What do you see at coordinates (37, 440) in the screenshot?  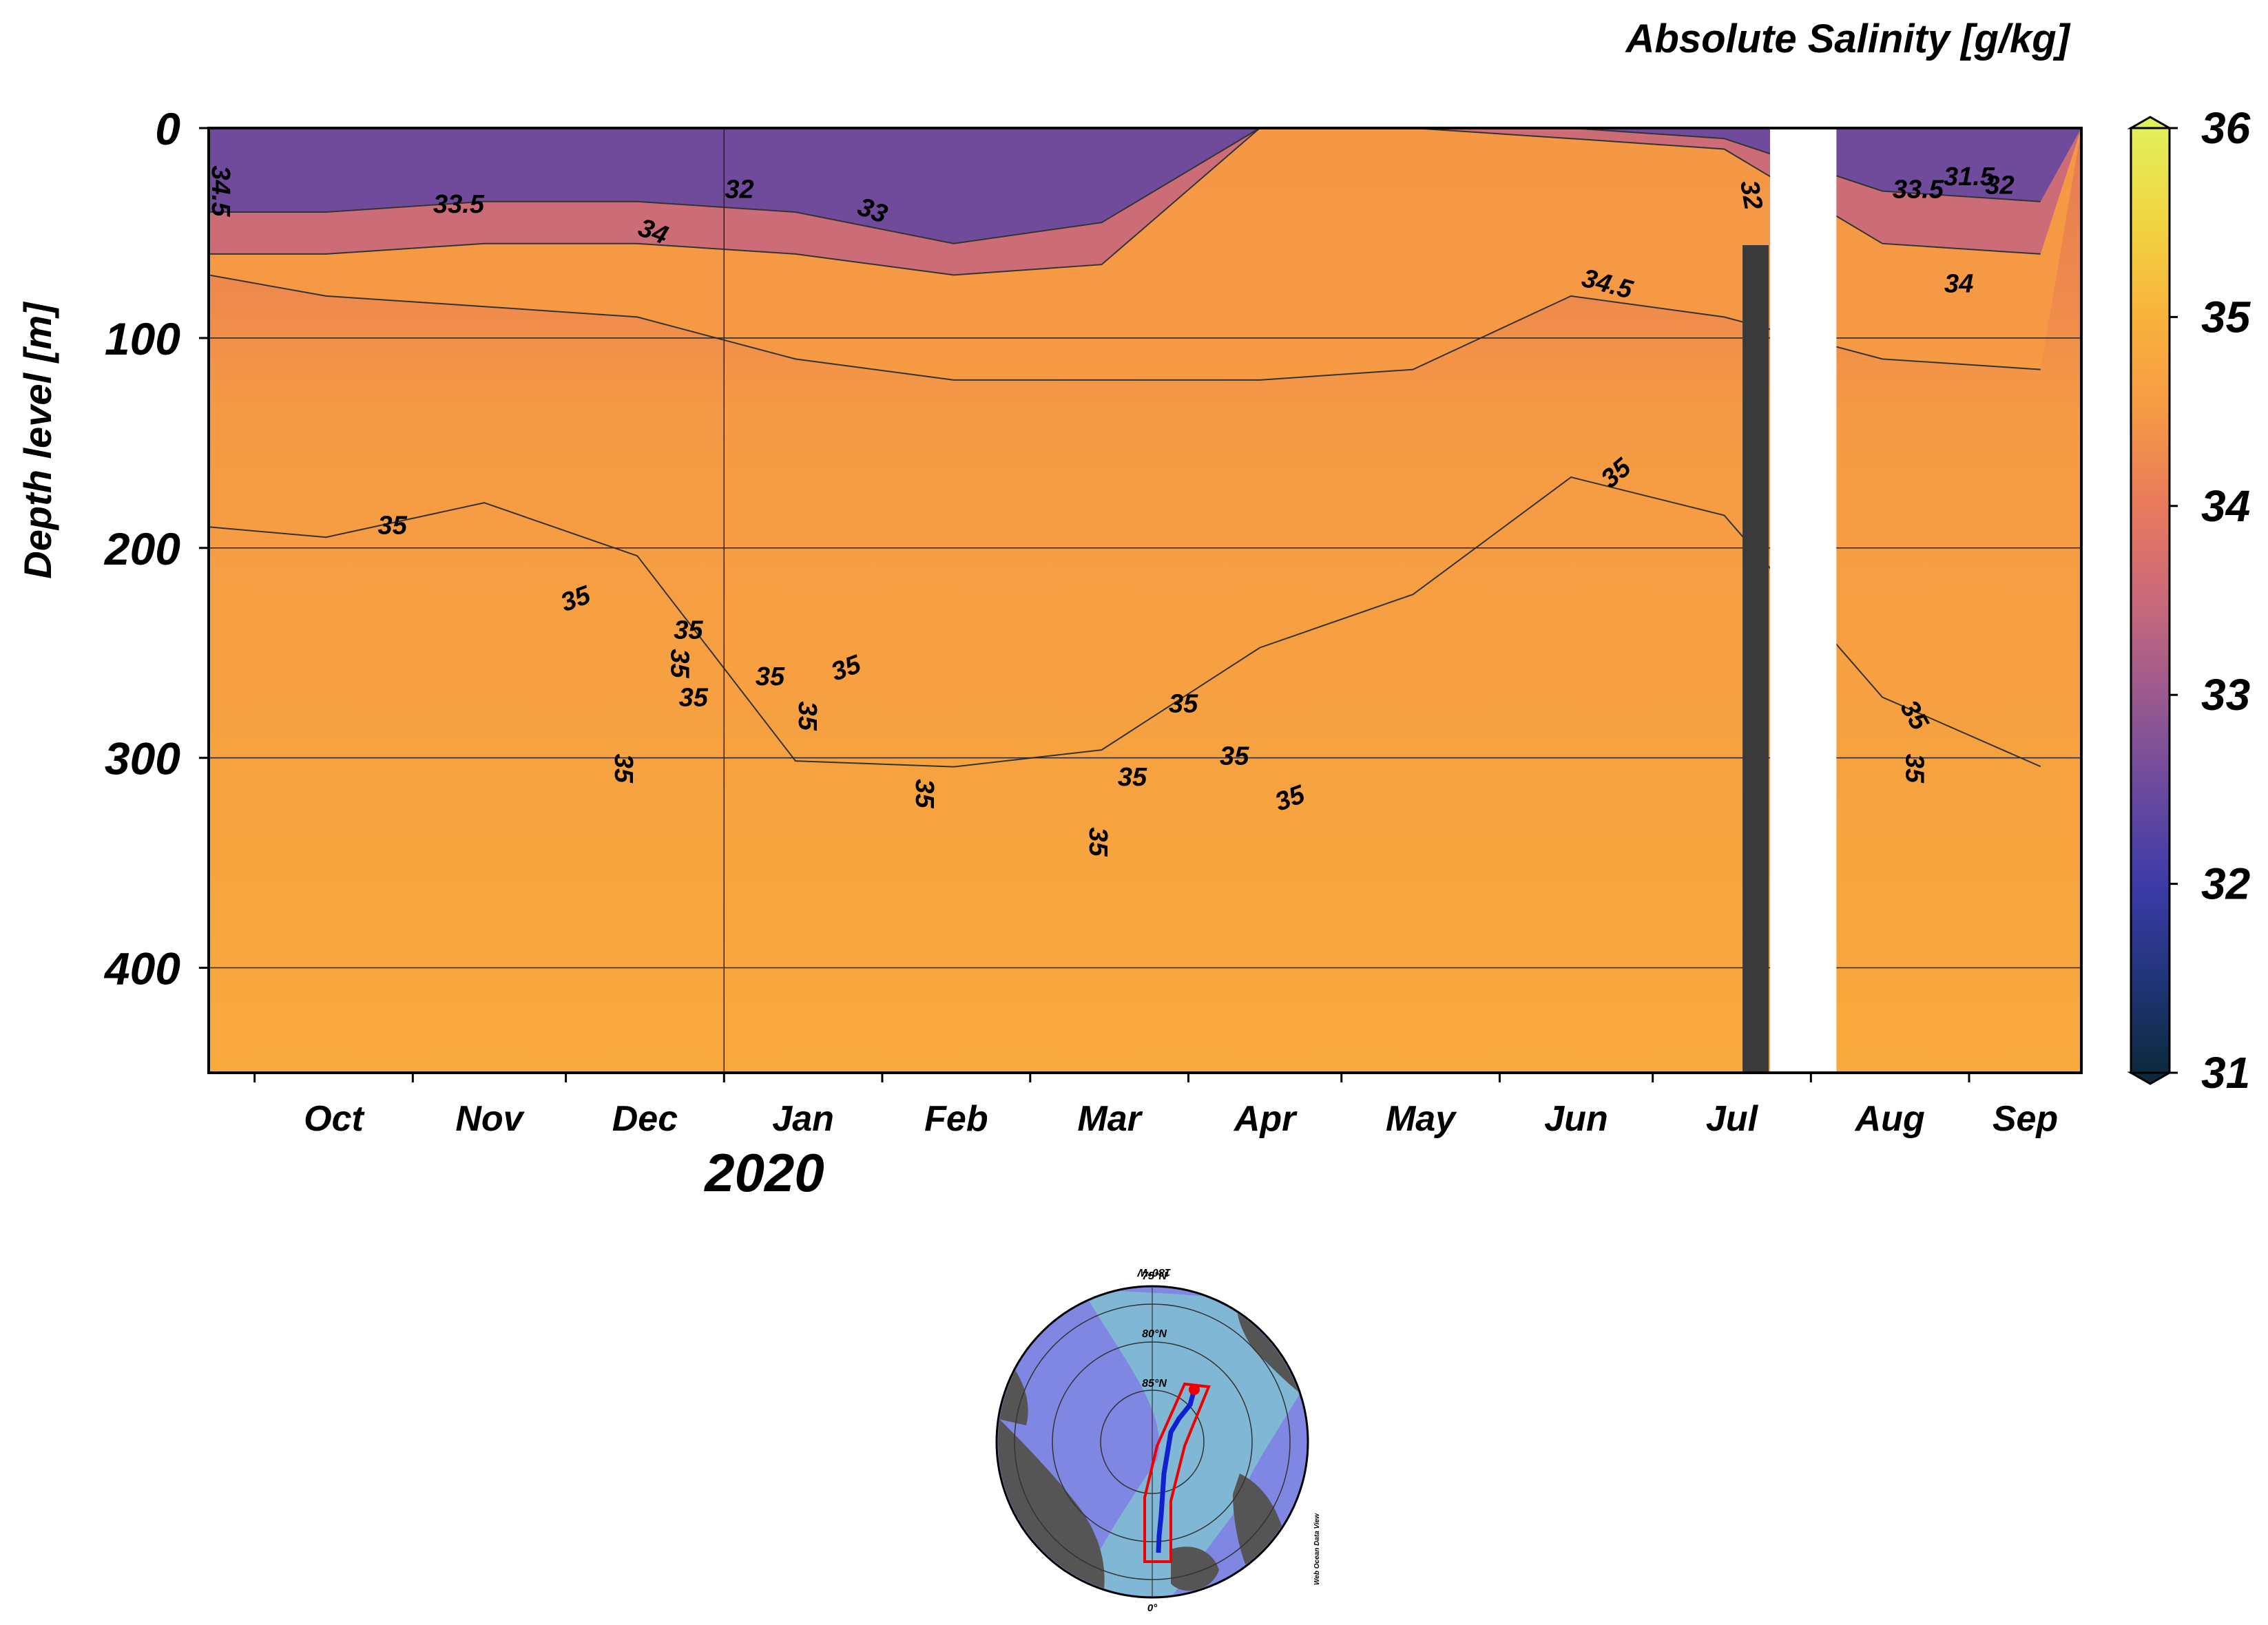 I see `y-axis-label: Depth level [m]` at bounding box center [37, 440].